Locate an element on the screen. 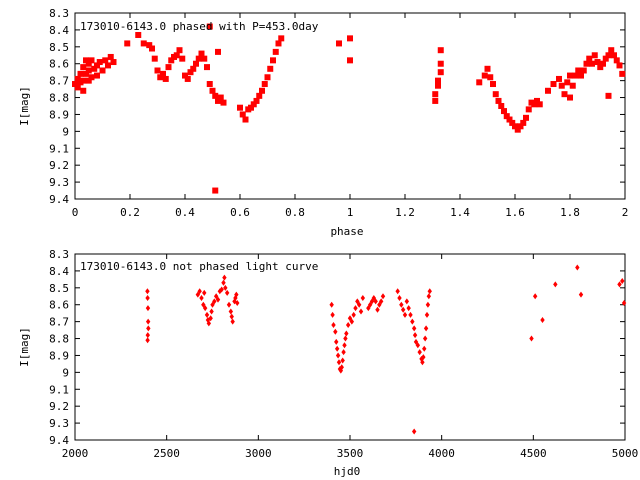 This screenshot has height=480, width=640. y-tick-label: 8.6 is located at coordinates (59, 64).